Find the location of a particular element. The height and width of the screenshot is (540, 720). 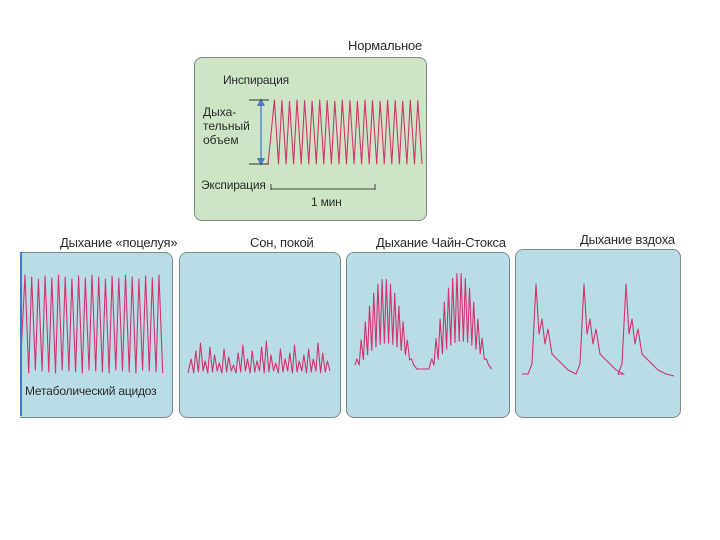

kussmaul-breathing-trace is located at coordinates (92, 324).